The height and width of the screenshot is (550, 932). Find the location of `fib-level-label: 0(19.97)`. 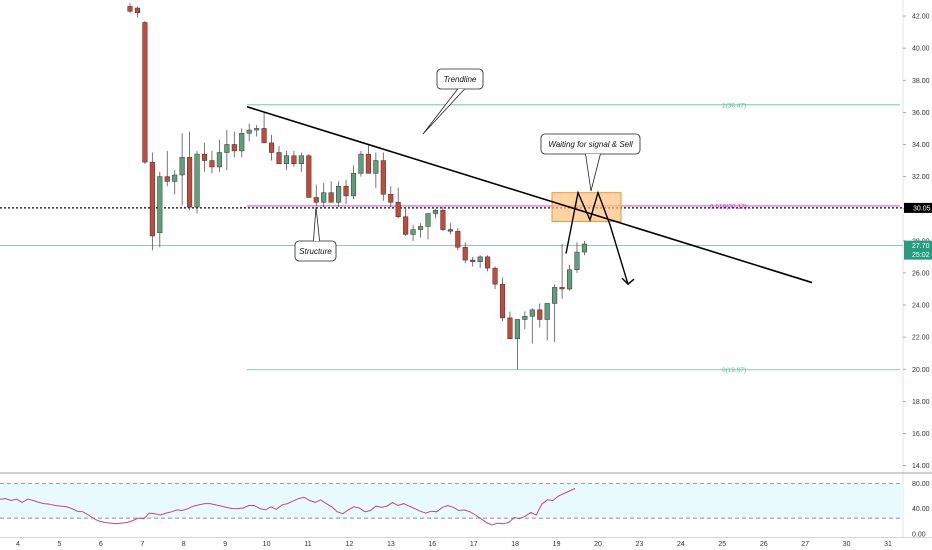

fib-level-label: 0(19.97) is located at coordinates (734, 370).